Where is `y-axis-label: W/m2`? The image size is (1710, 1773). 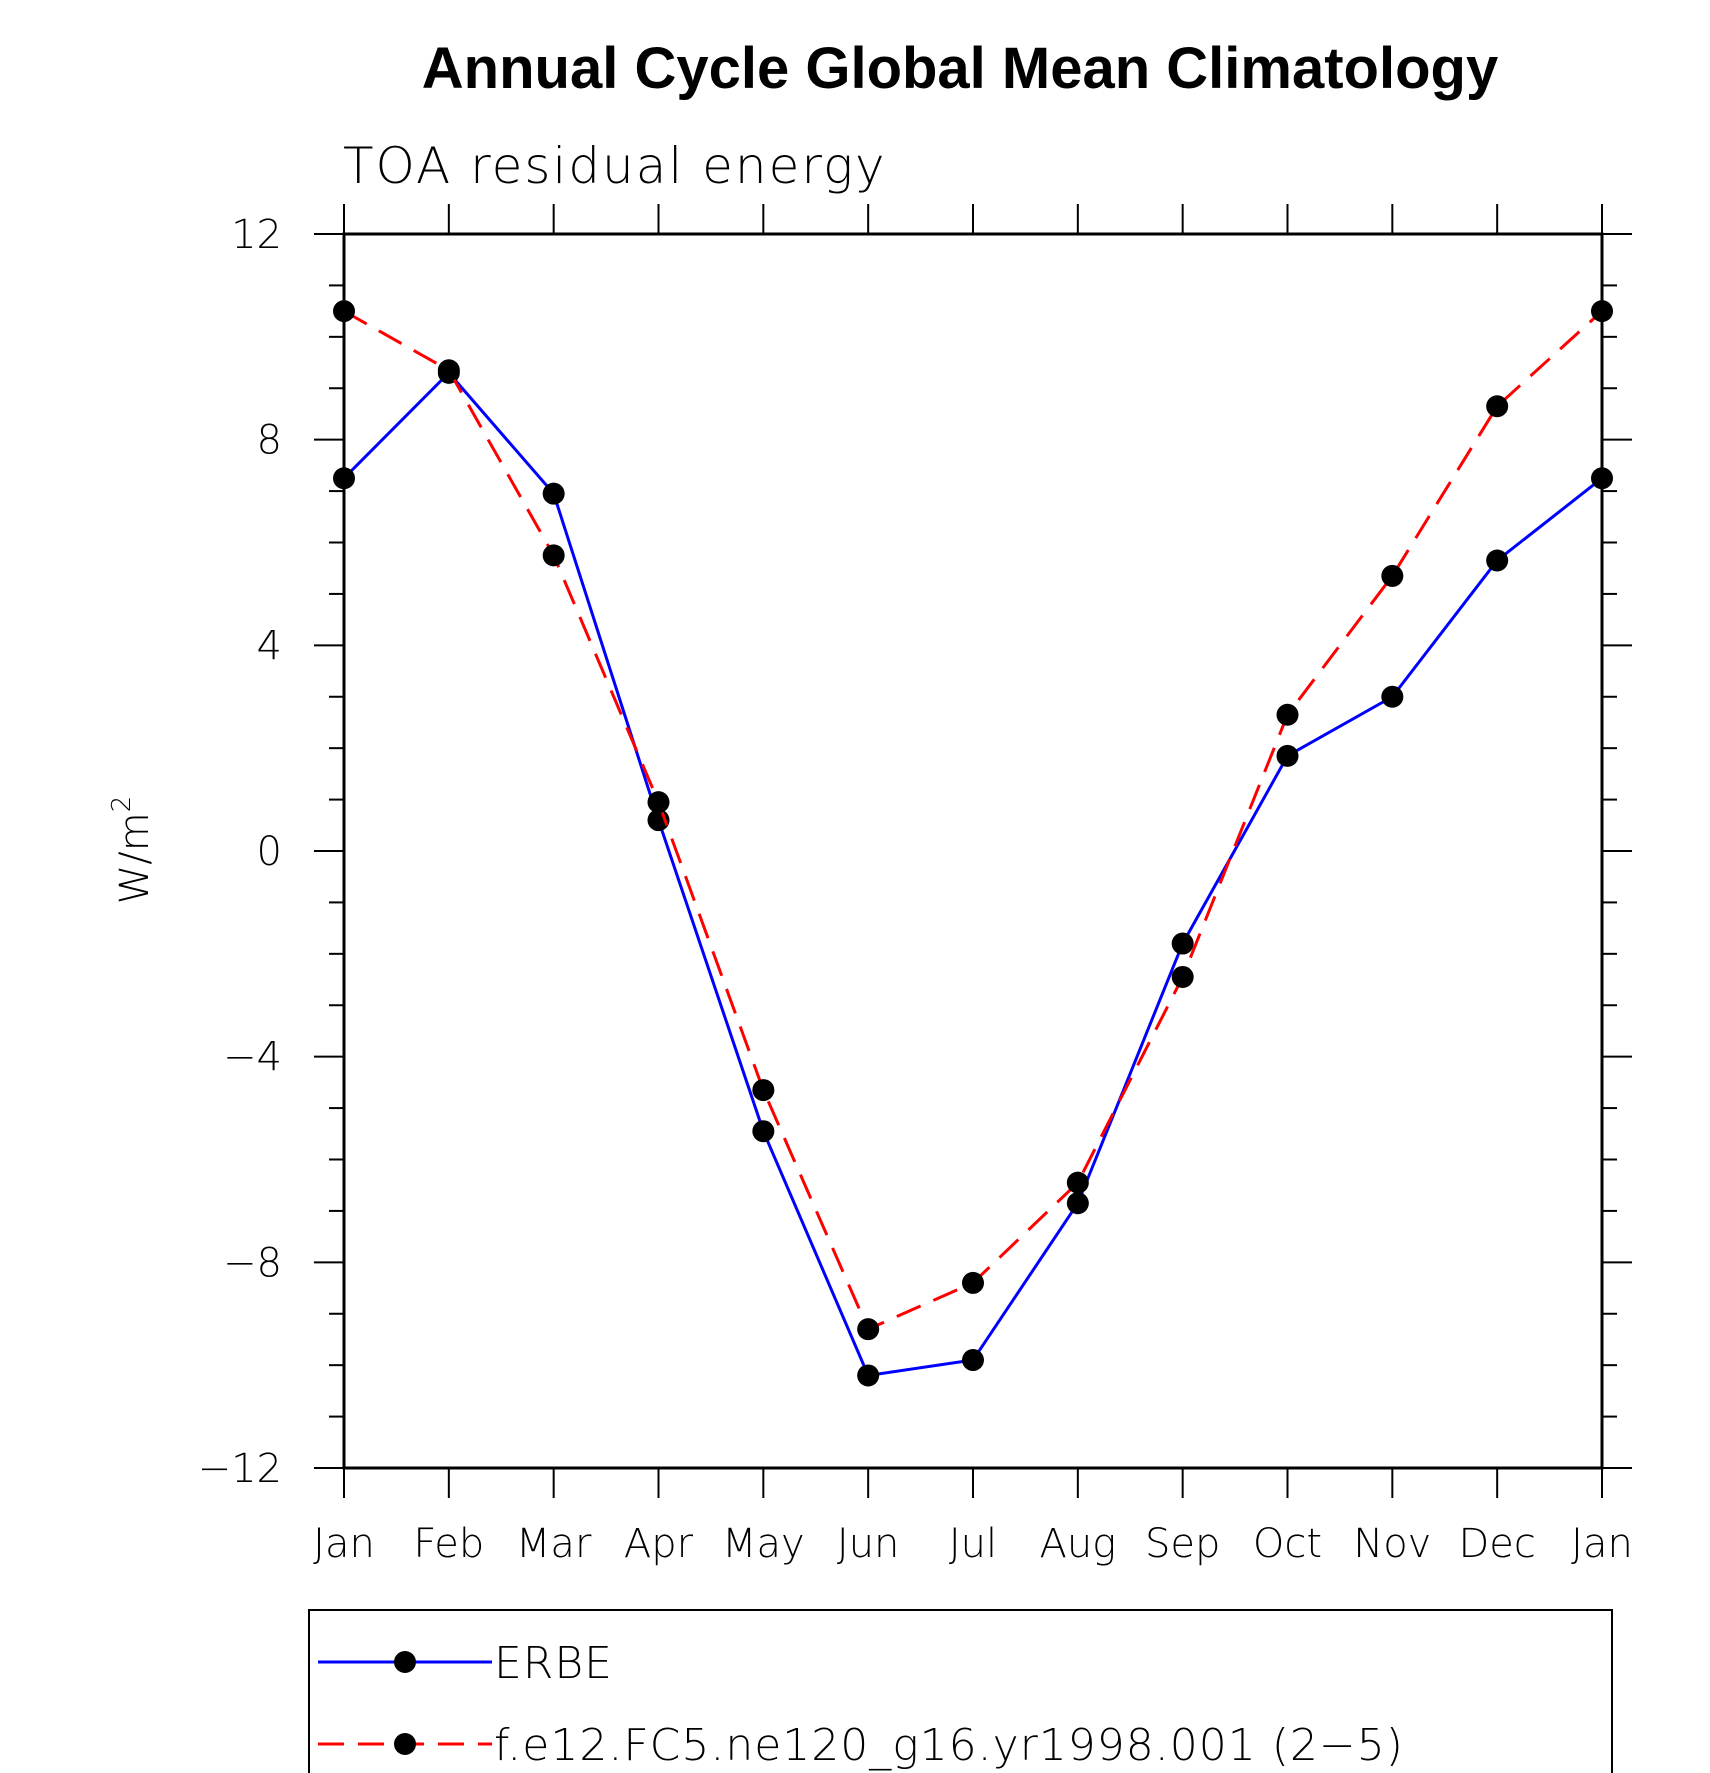 y-axis-label: W/m2 is located at coordinates (132, 850).